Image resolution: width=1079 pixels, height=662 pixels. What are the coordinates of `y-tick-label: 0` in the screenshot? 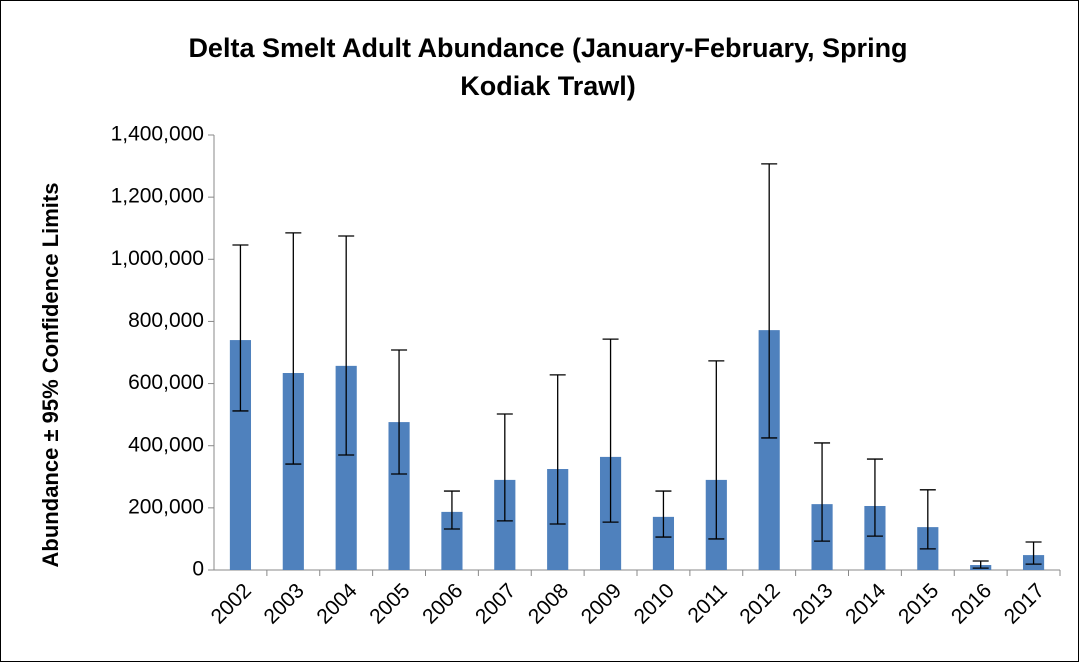 It's located at (198, 569).